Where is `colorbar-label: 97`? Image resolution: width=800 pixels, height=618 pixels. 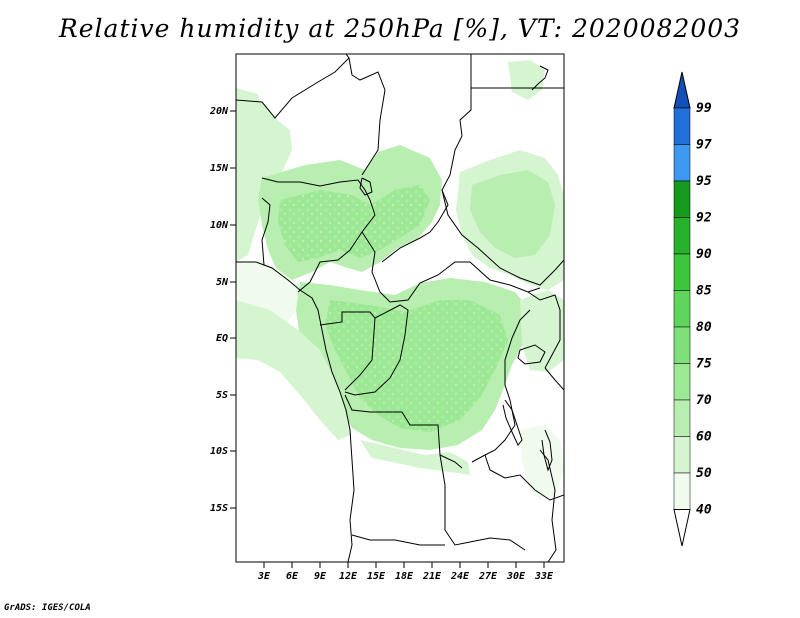 colorbar-label: 97 is located at coordinates (704, 145).